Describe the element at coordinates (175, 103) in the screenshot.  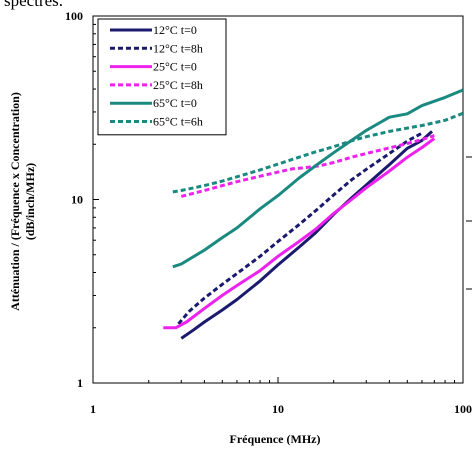
I see `legend-entry: 65°C t=0` at that location.